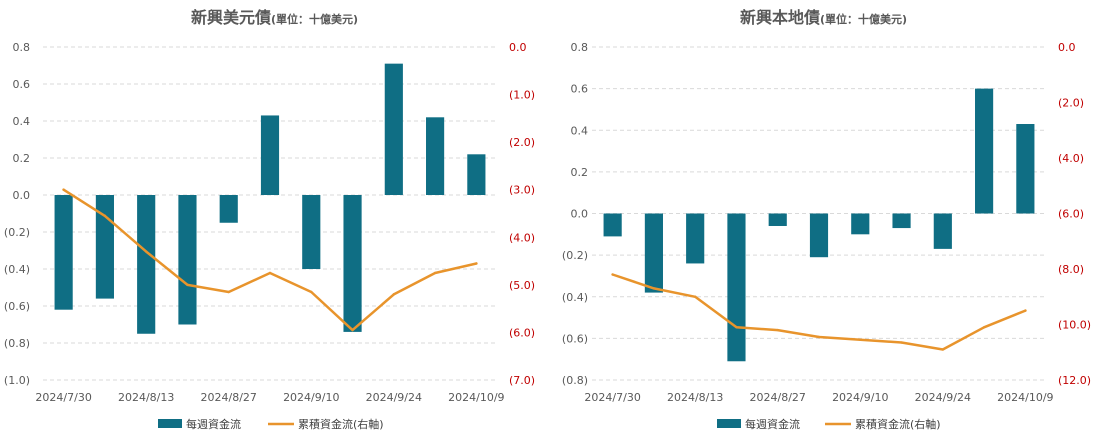 This screenshot has width=1098, height=437. I want to click on chart-title: 新興美元債(單位：十億美元), so click(274, 16).